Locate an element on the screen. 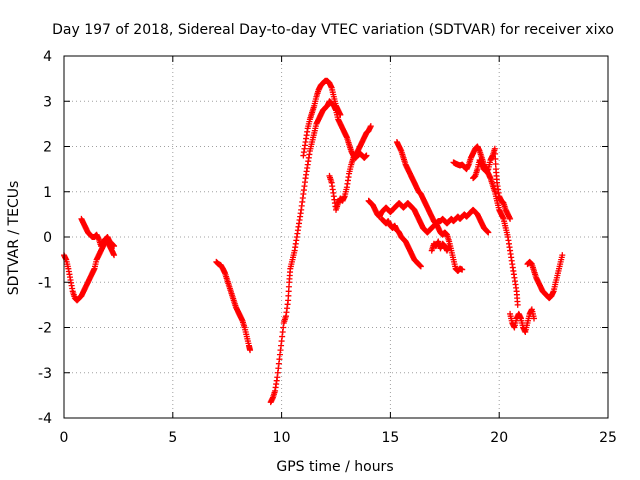  x-tick-label: 10 is located at coordinates (282, 438).